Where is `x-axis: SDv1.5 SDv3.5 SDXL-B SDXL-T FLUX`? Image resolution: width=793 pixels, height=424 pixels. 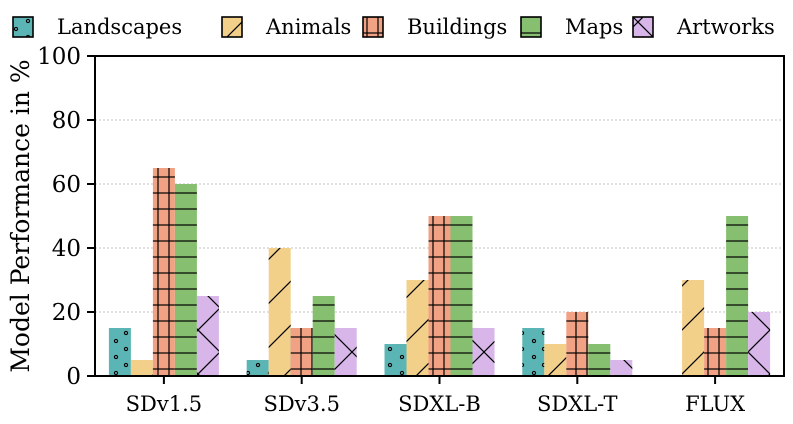 x-axis: SDv1.5 SDv3.5 SDXL-B SDXL-T FLUX is located at coordinates (435, 396).